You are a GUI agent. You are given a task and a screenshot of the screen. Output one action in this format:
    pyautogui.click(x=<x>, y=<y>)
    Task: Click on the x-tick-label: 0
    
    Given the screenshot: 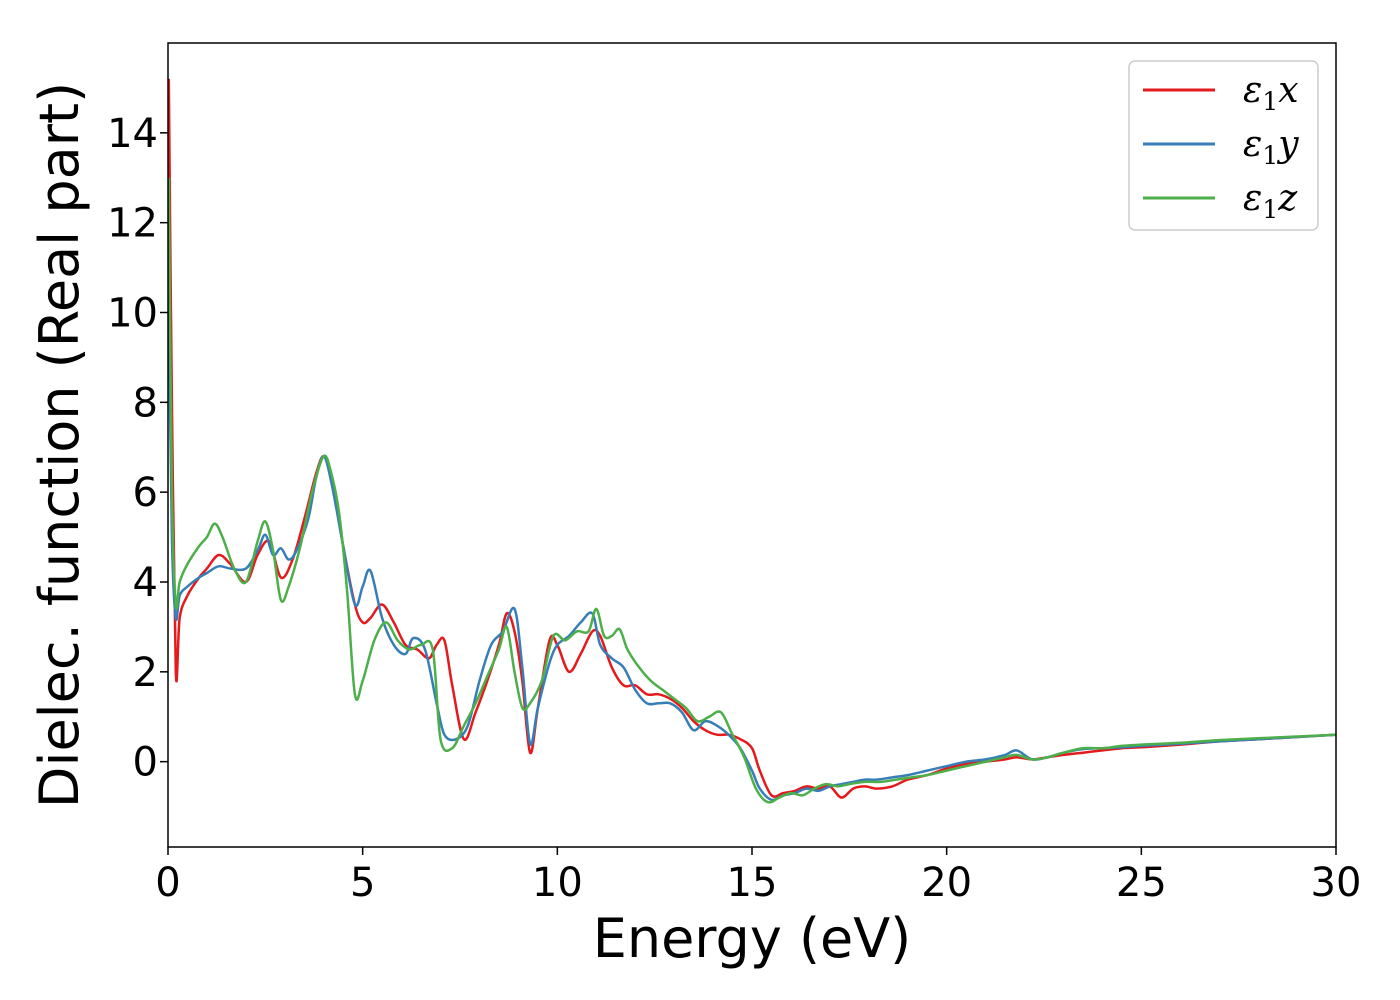 What is the action you would take?
    pyautogui.click(x=167, y=883)
    